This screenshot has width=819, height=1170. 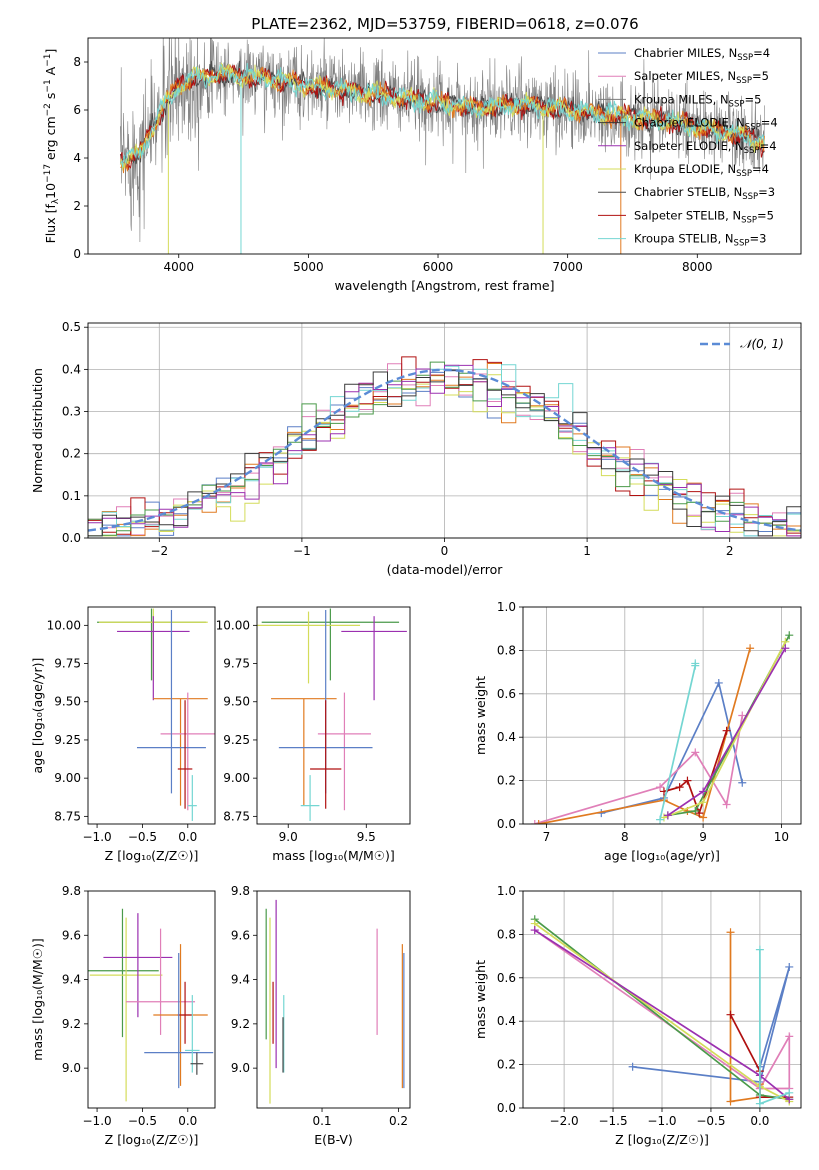 I want to click on y-axis-label: Flux [fλ10−17 erg cm−2 s−1 A−1], so click(x=52, y=146).